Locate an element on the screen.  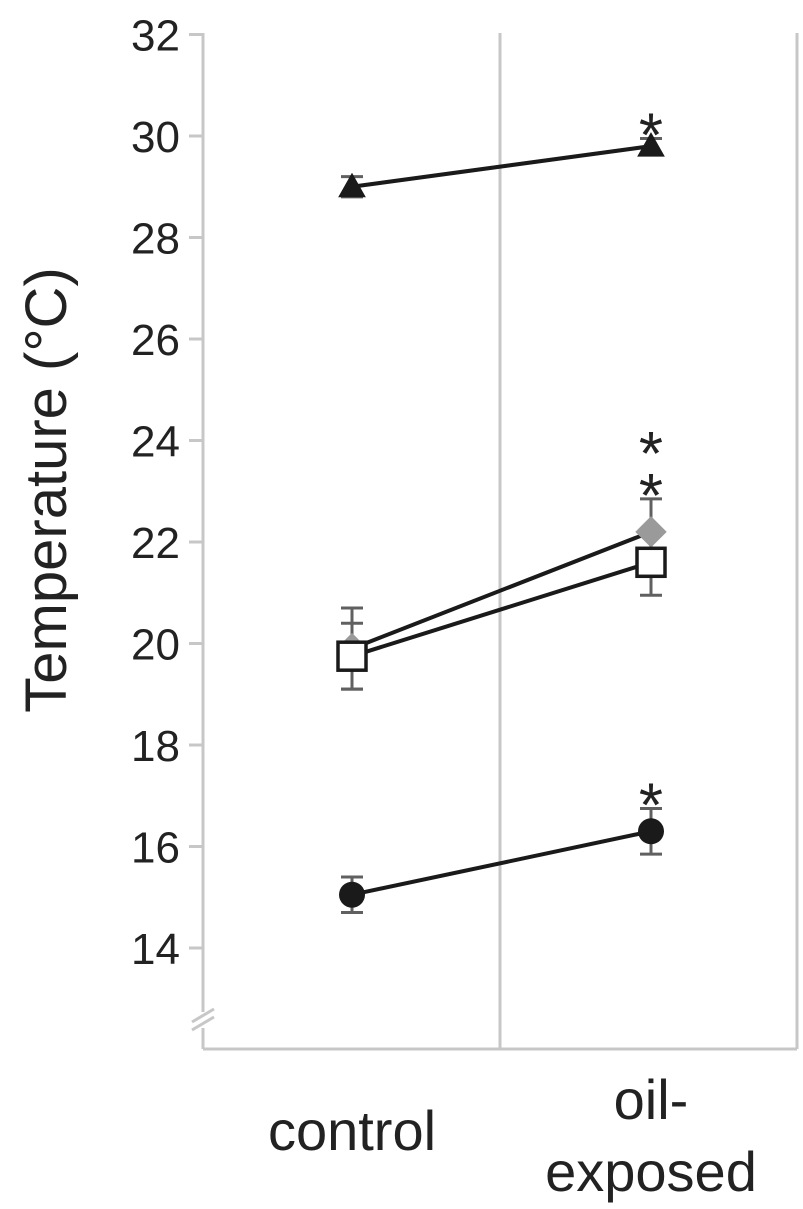
y-tick-label: 26 is located at coordinates (155, 340).